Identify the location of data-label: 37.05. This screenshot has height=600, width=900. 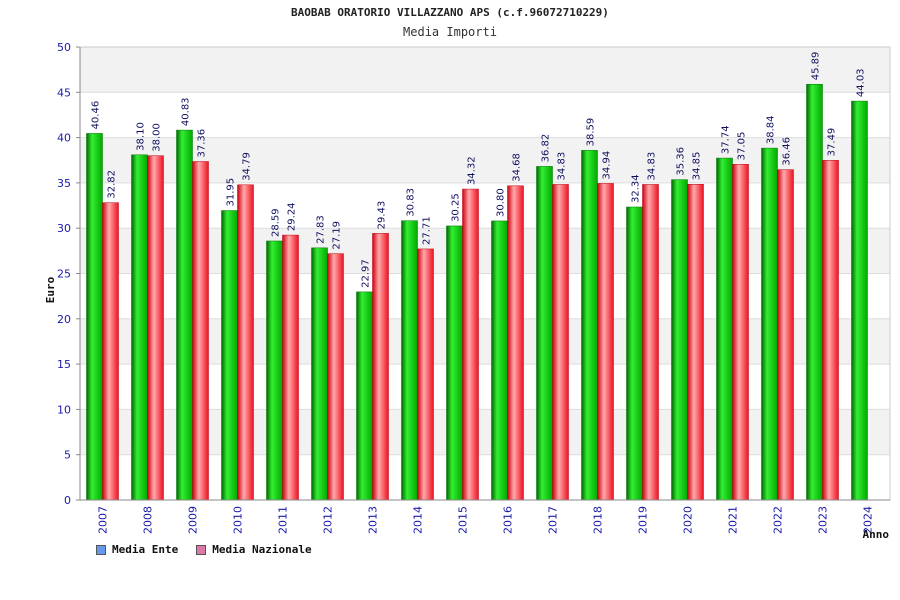
(742, 146).